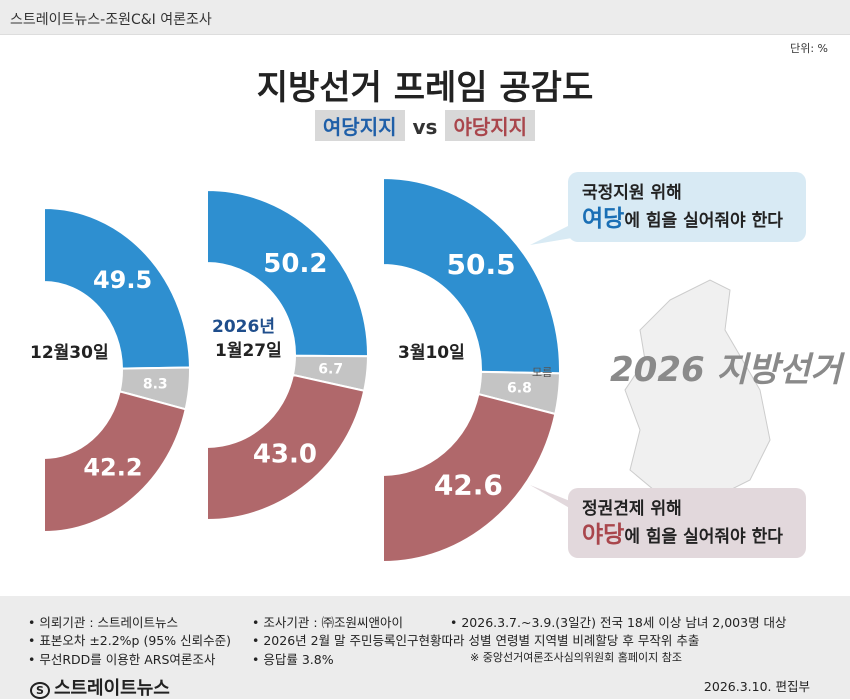 This screenshot has width=850, height=700. I want to click on bubble-opp-rest: 에 힘을 실어줘야 한다, so click(703, 537).